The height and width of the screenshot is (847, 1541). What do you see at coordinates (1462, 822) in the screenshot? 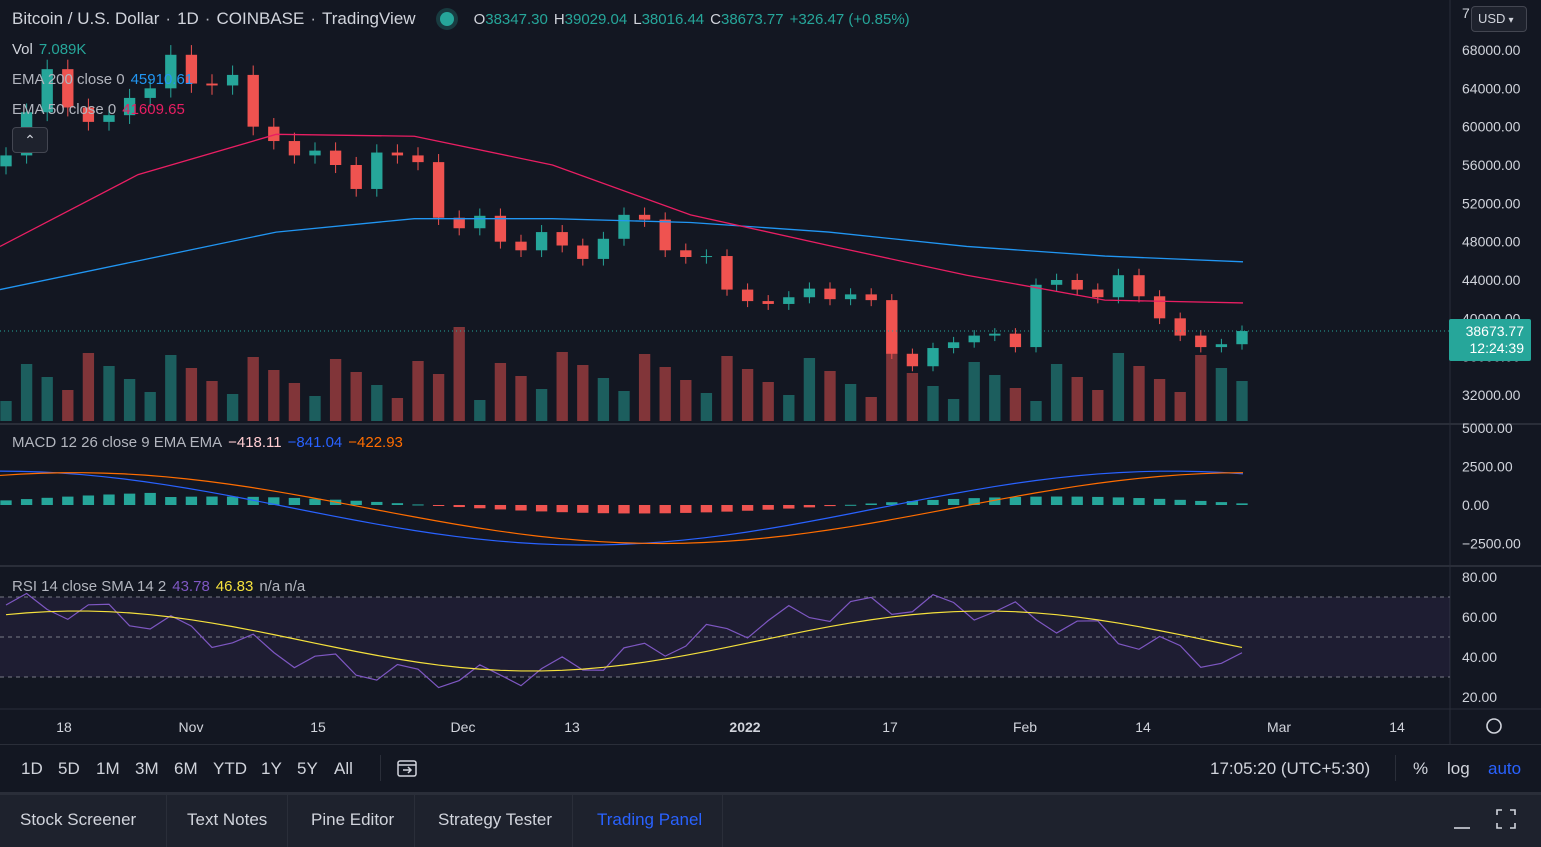
I see `minimize-panel-icon` at bounding box center [1462, 822].